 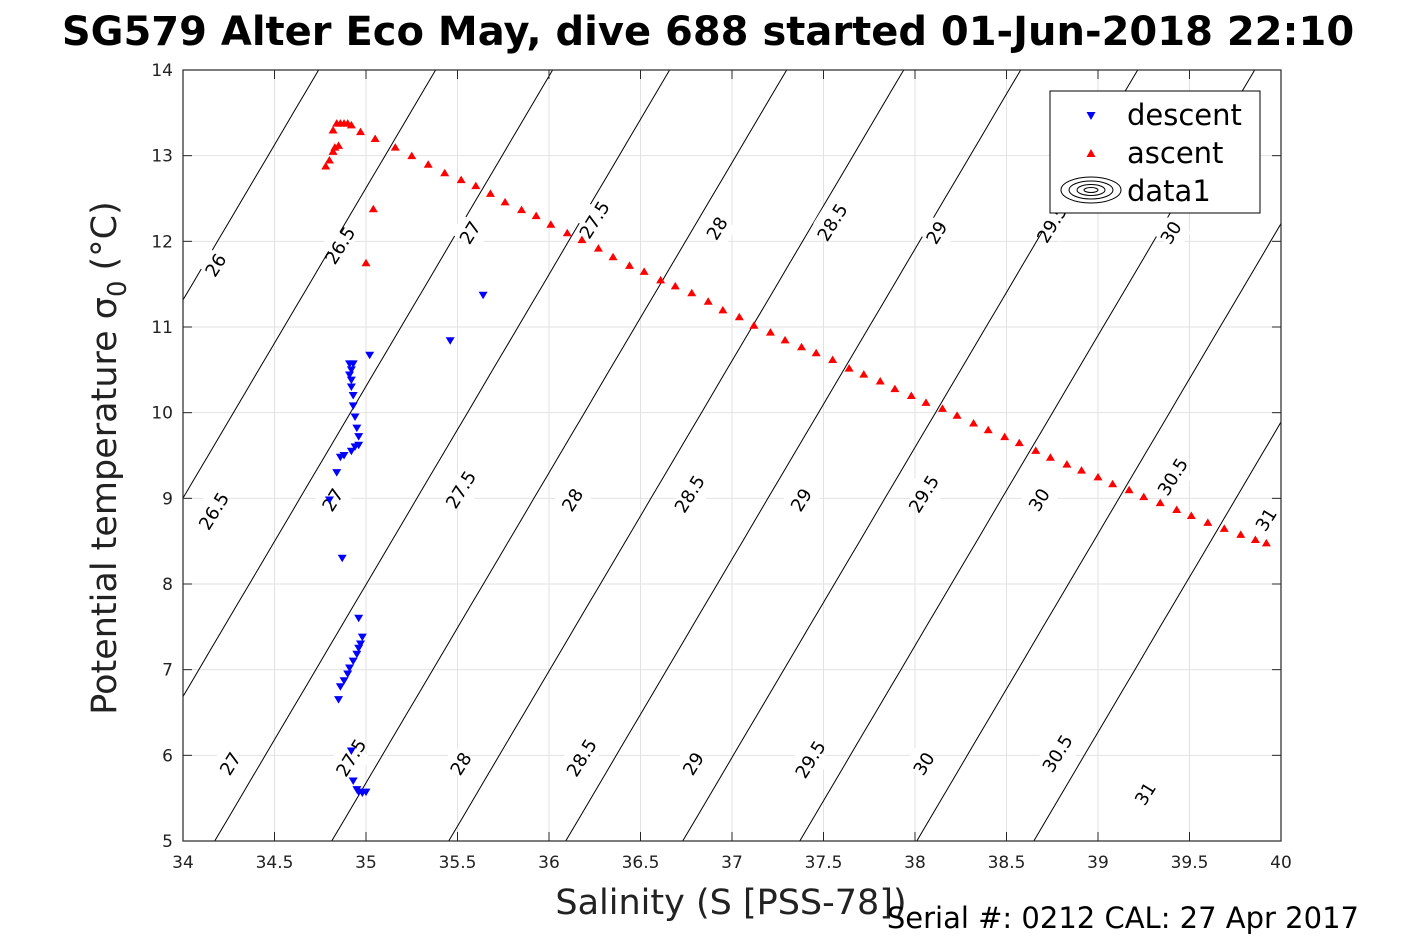 What do you see at coordinates (167, 585) in the screenshot?
I see `y-tick-label: 8` at bounding box center [167, 585].